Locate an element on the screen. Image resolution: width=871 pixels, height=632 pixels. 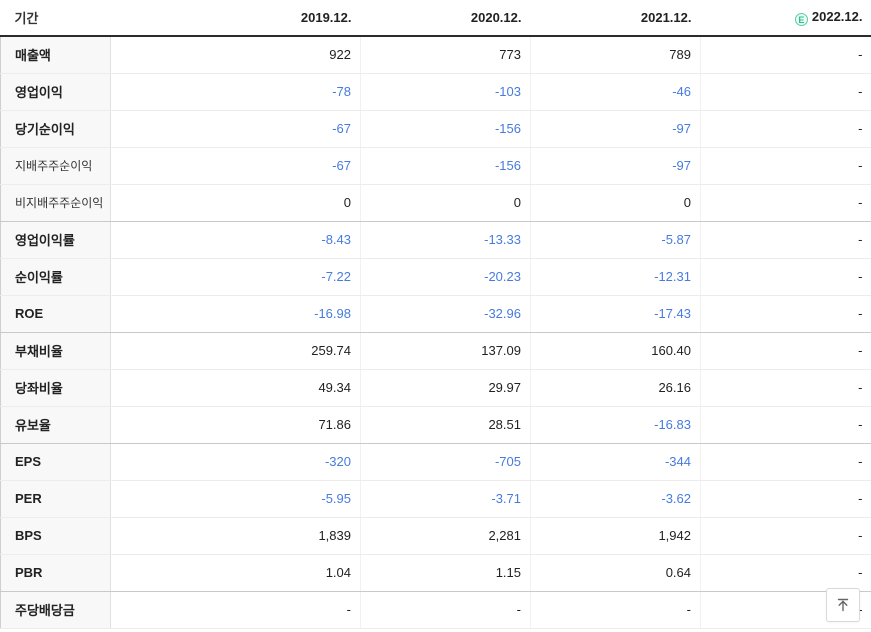
row-label: ROE is located at coordinates (55, 314).